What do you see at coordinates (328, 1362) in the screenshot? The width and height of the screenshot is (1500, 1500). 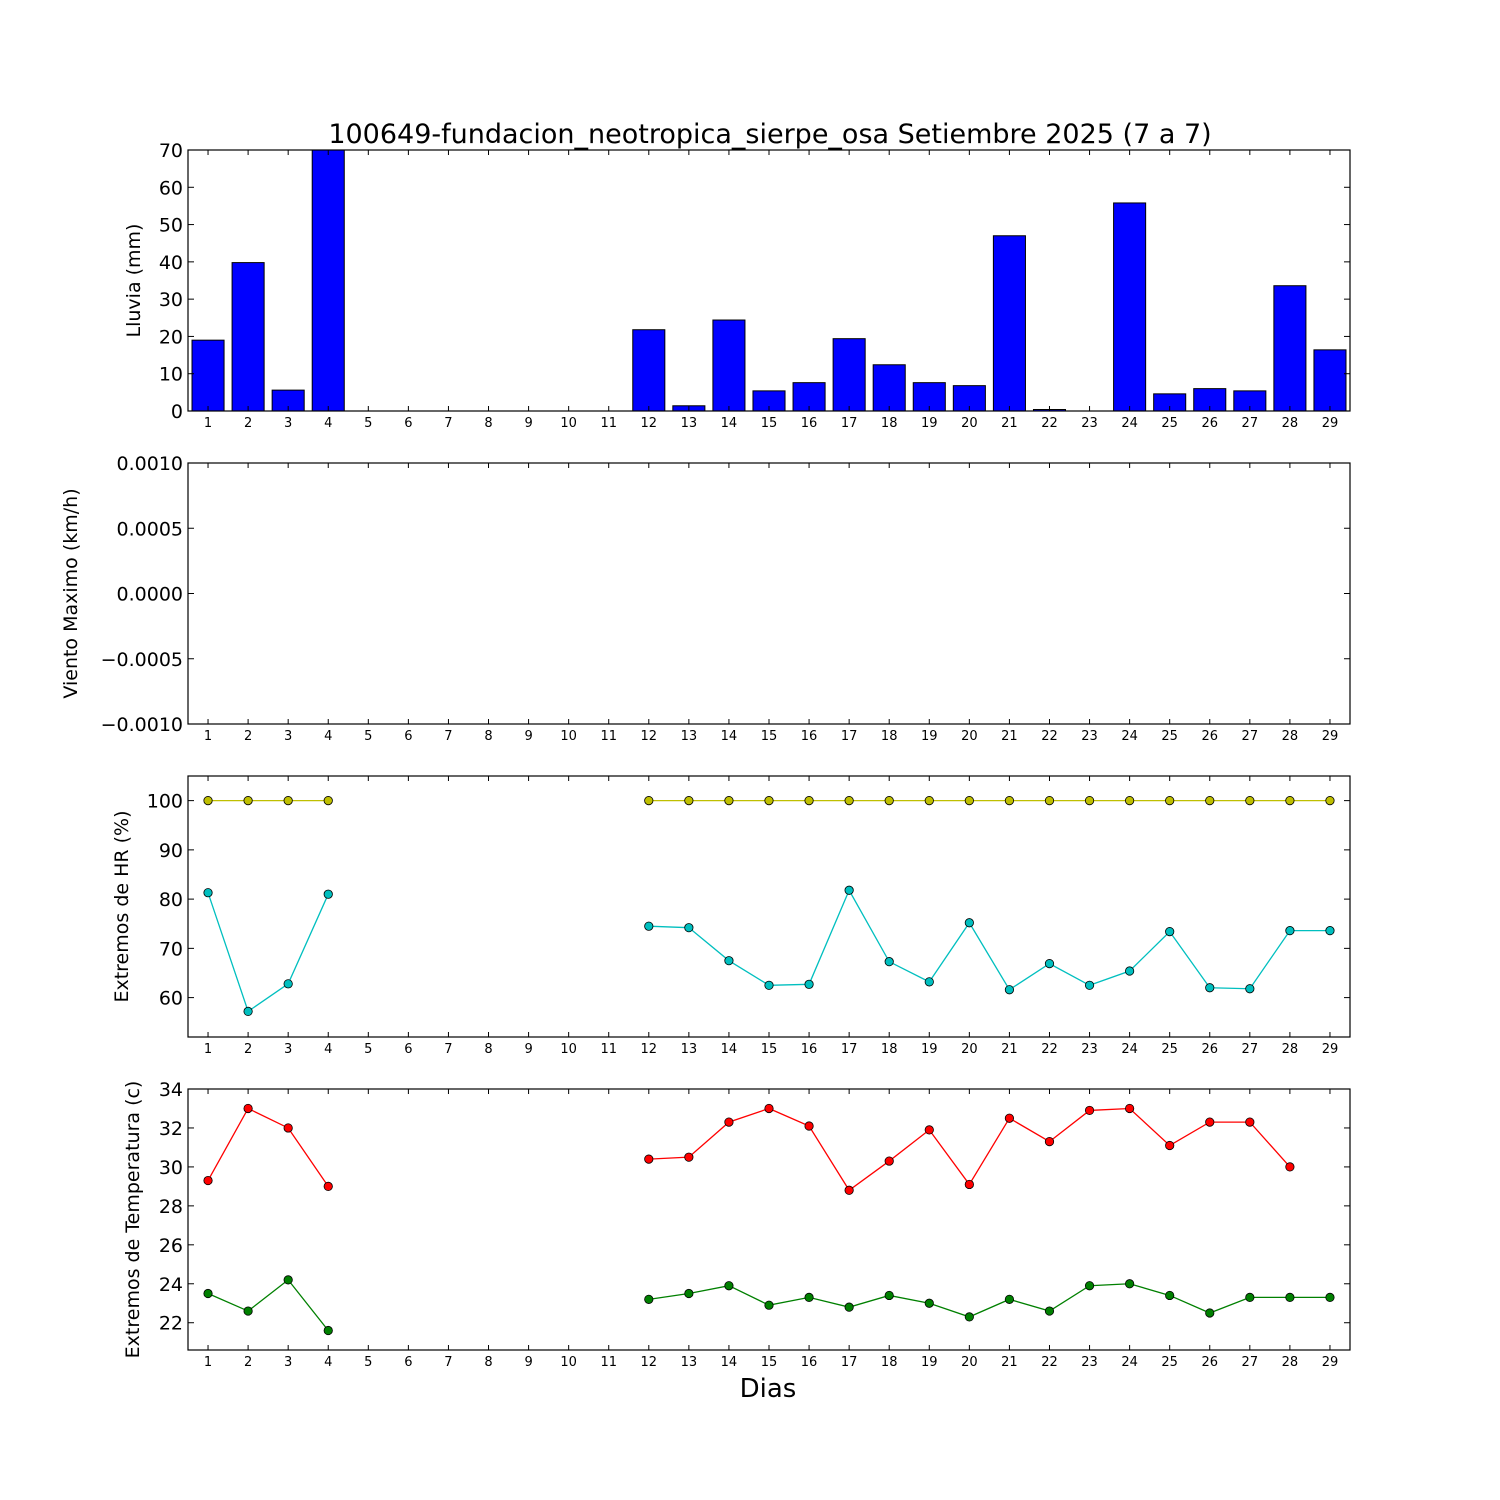 I see `x-tick-label: 4` at bounding box center [328, 1362].